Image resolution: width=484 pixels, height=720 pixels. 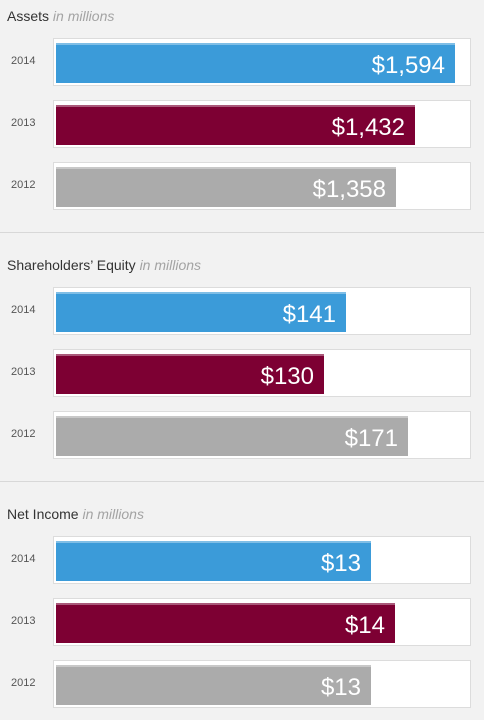 I want to click on bar-row: 2013 $14, so click(x=242, y=622).